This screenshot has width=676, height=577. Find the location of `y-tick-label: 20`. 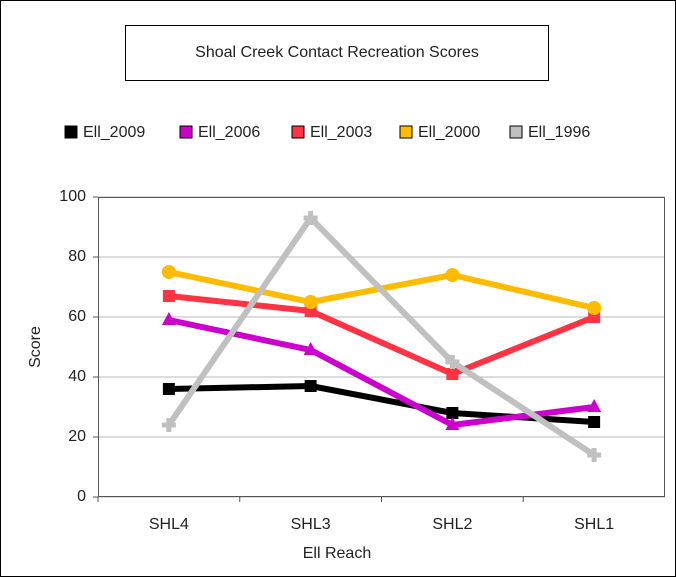

y-tick-label: 20 is located at coordinates (77, 436).